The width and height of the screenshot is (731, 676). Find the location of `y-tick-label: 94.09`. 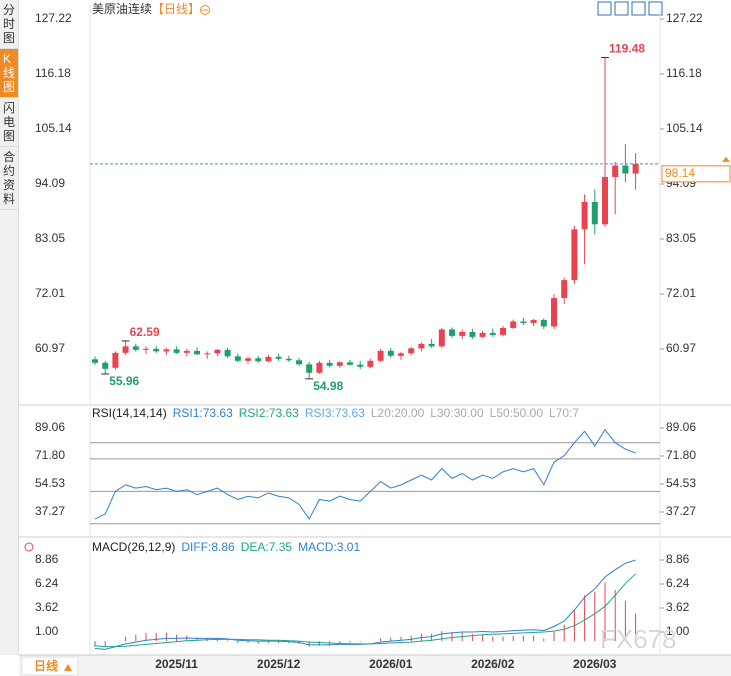

y-tick-label: 94.09 is located at coordinates (50, 183).